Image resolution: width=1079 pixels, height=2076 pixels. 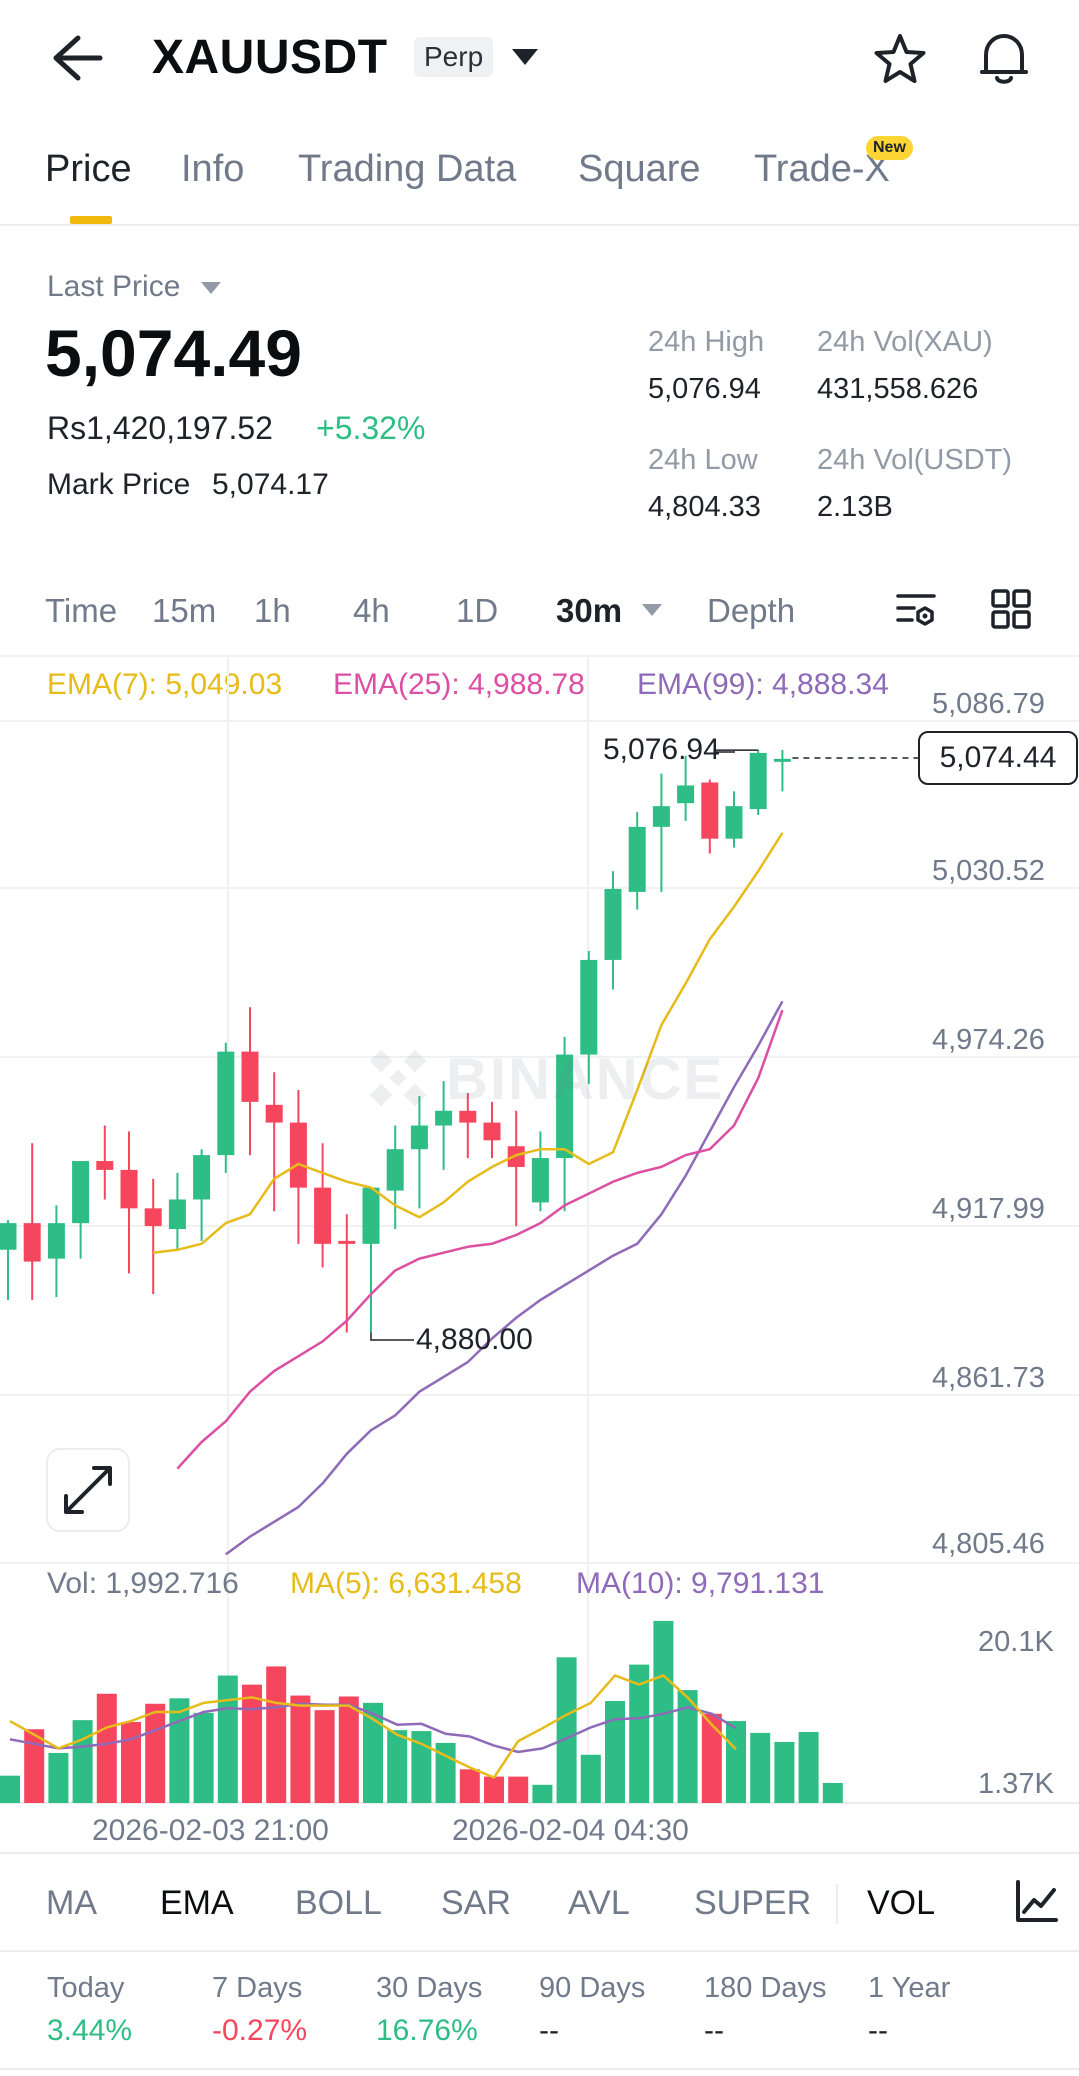 What do you see at coordinates (901, 1903) in the screenshot?
I see `indicator-vol: VOL` at bounding box center [901, 1903].